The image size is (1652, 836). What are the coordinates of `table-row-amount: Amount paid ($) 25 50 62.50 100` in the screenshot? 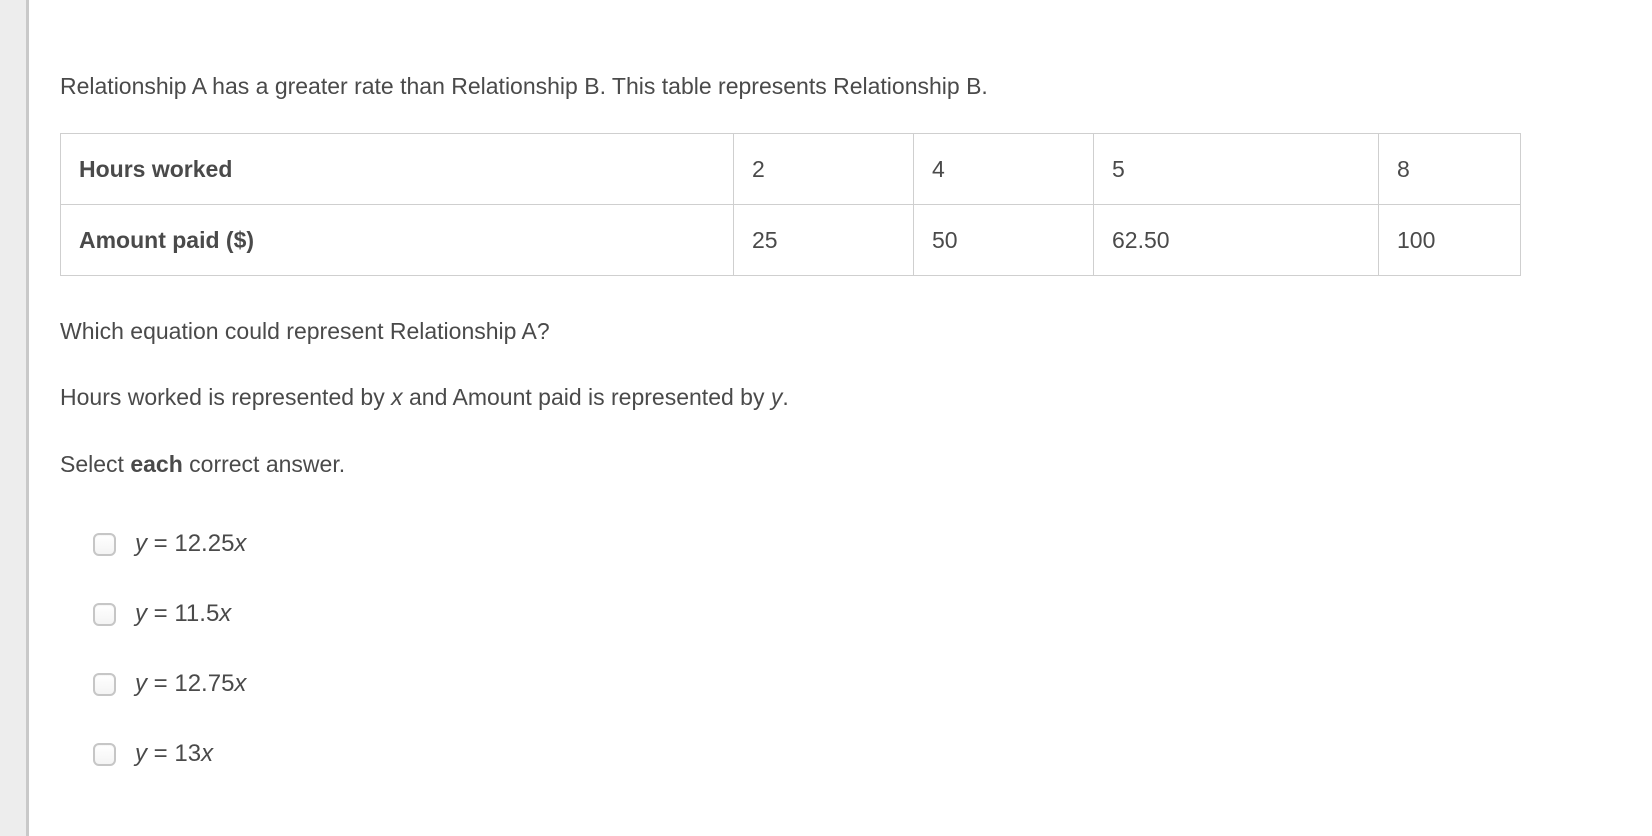 It's located at (790, 240).